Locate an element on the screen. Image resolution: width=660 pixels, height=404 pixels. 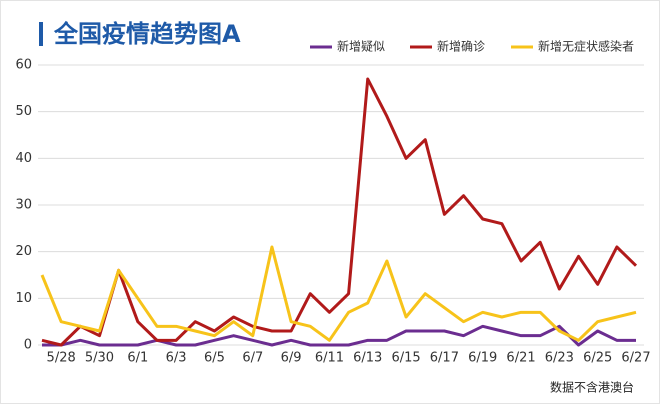
x-tick-label: 6/13 is located at coordinates (367, 358).